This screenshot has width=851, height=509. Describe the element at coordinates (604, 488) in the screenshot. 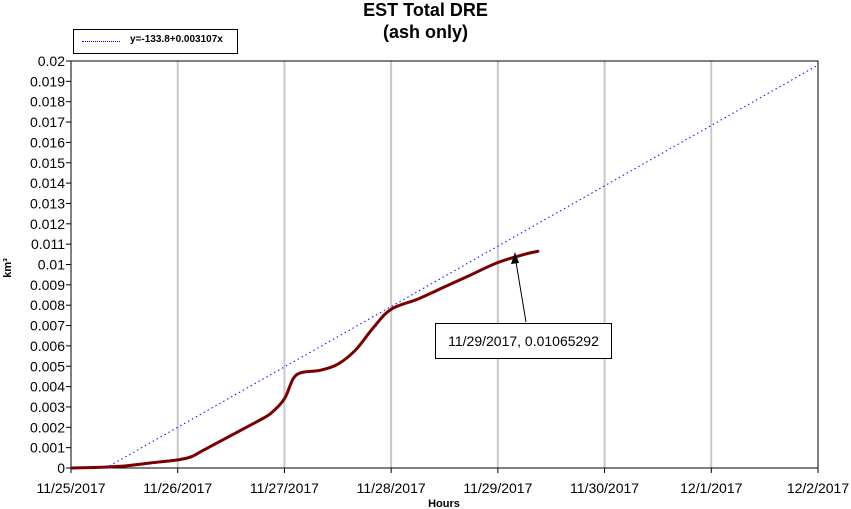

I see `x-tick-label: 11/30/2017` at that location.